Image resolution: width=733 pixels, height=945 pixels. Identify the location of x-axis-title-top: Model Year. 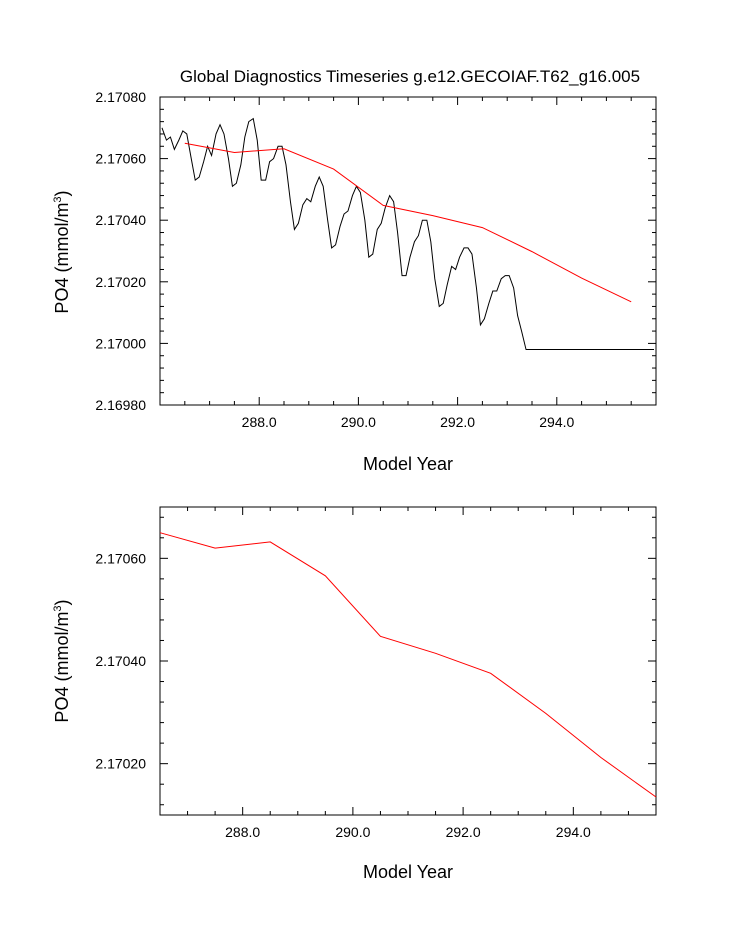
(408, 464).